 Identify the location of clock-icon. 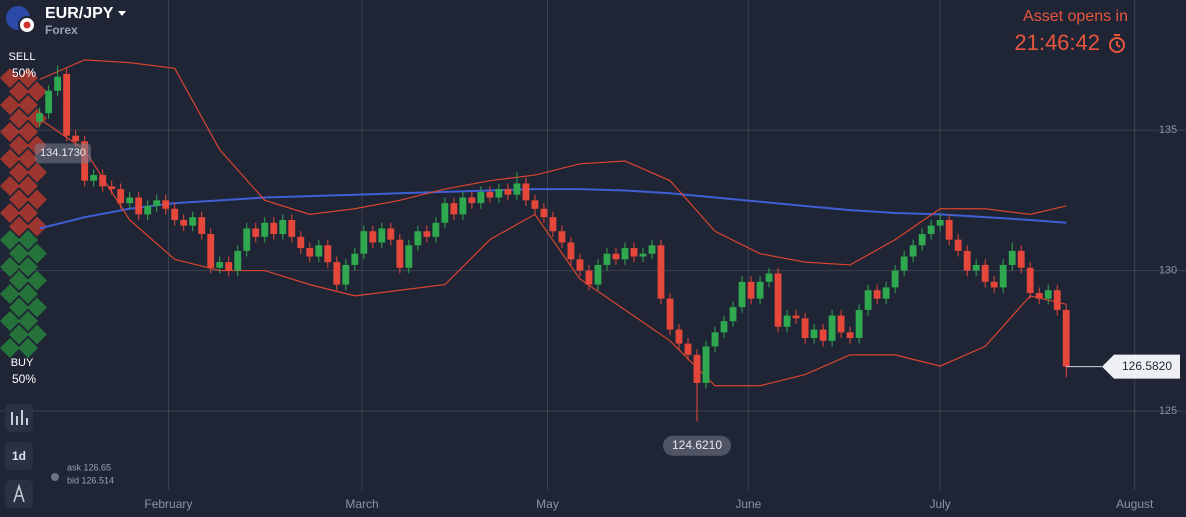
(1117, 45).